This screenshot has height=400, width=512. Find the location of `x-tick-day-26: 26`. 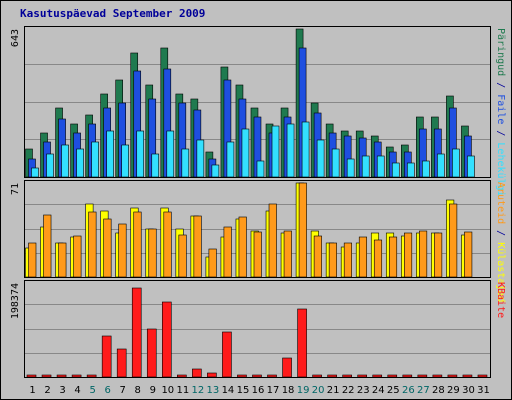

x-tick-day-26: 26 is located at coordinates (408, 390).